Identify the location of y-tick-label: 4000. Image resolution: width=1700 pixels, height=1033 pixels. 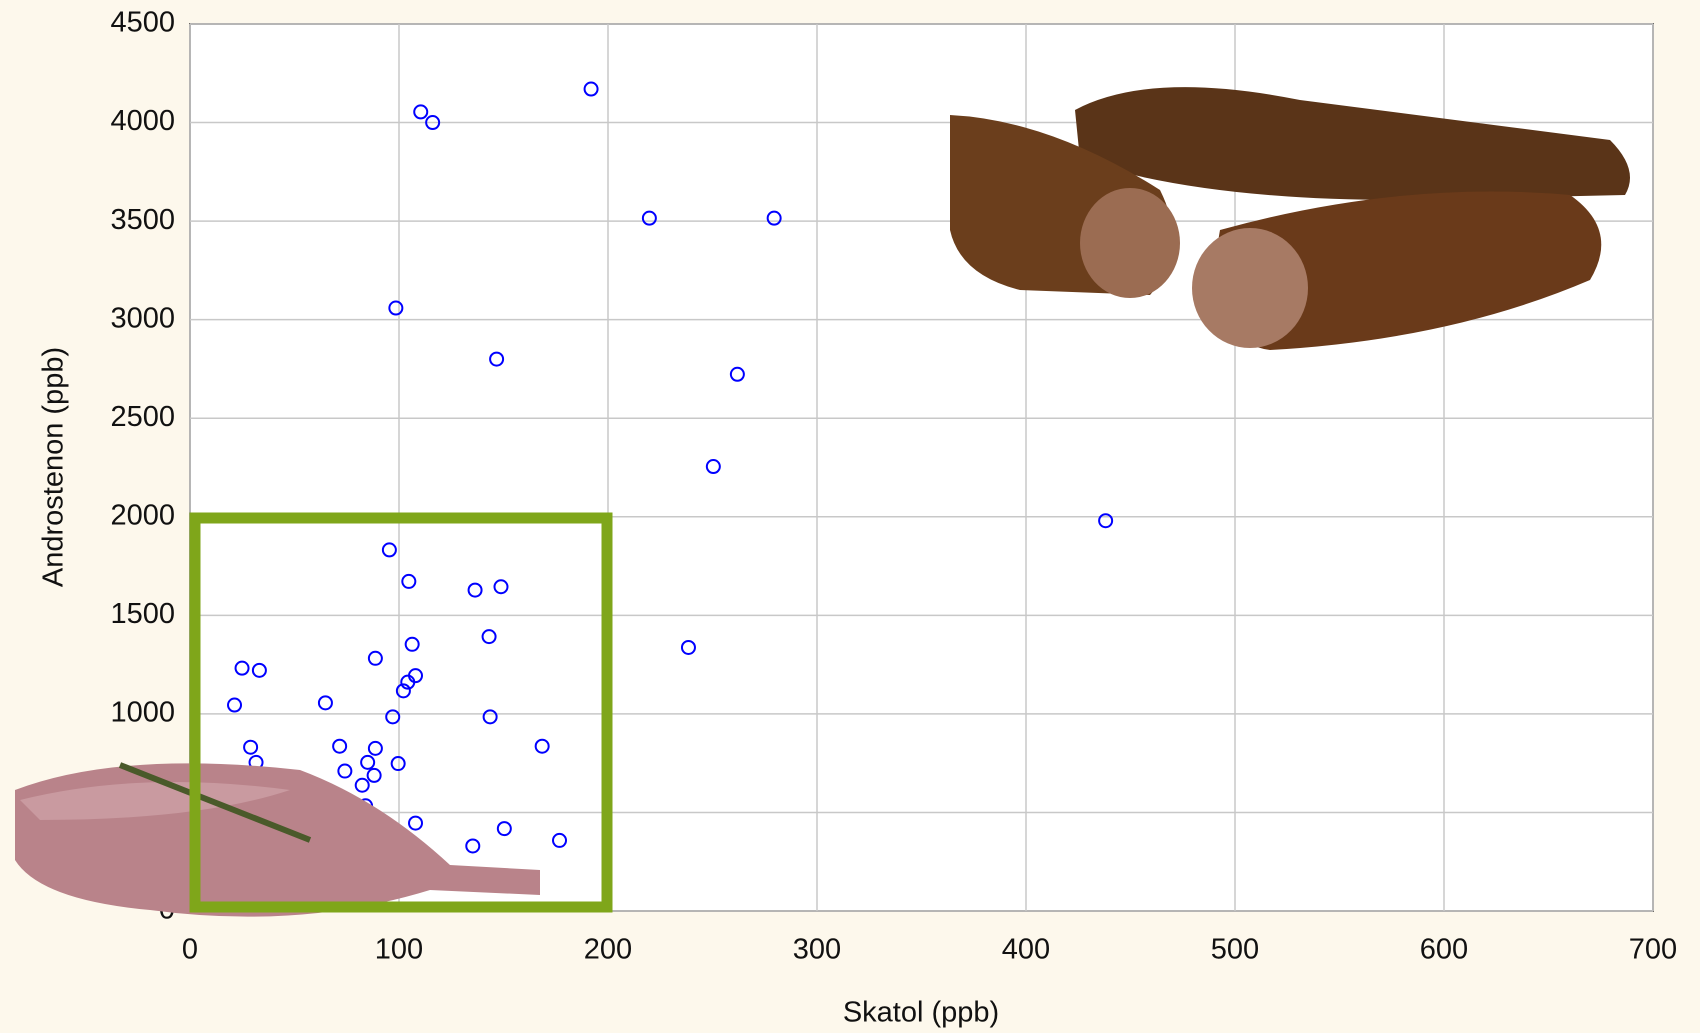
(142, 121).